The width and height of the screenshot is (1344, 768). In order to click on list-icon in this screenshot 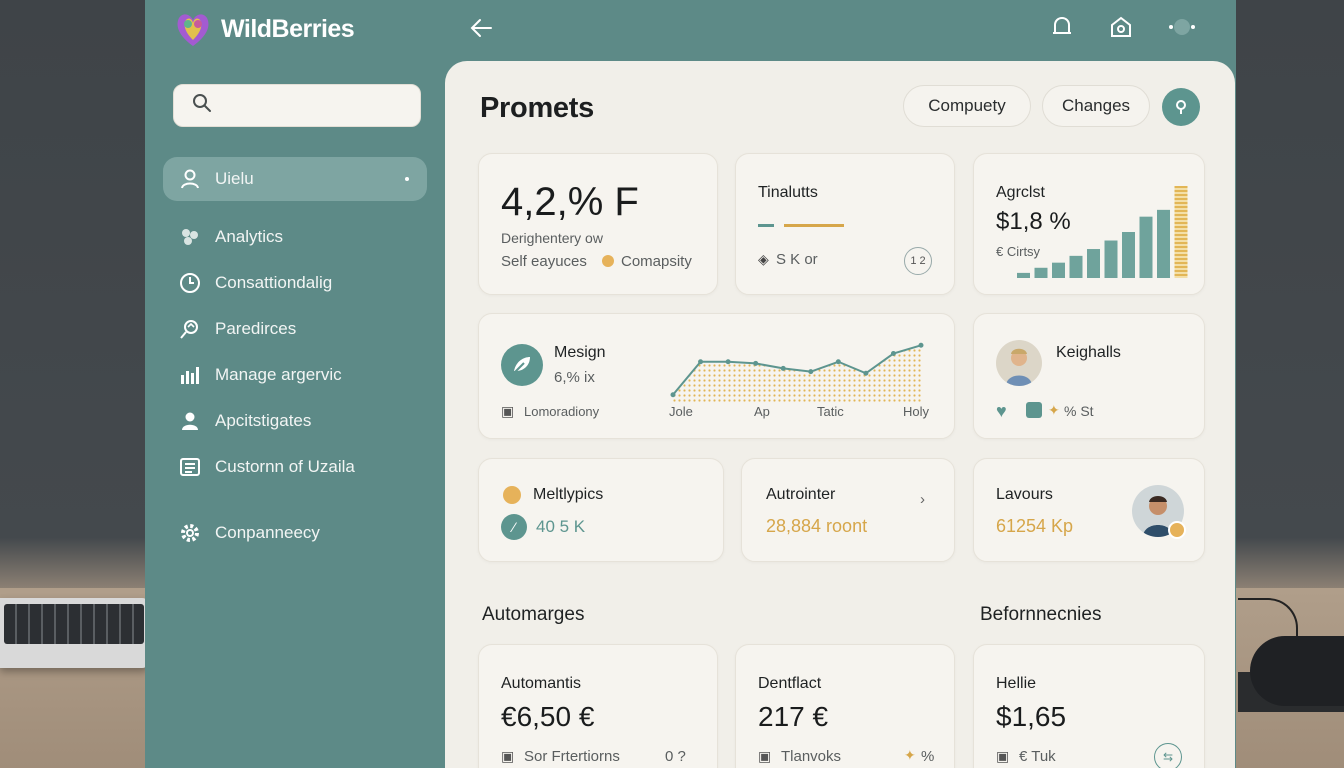, I will do `click(190, 467)`.